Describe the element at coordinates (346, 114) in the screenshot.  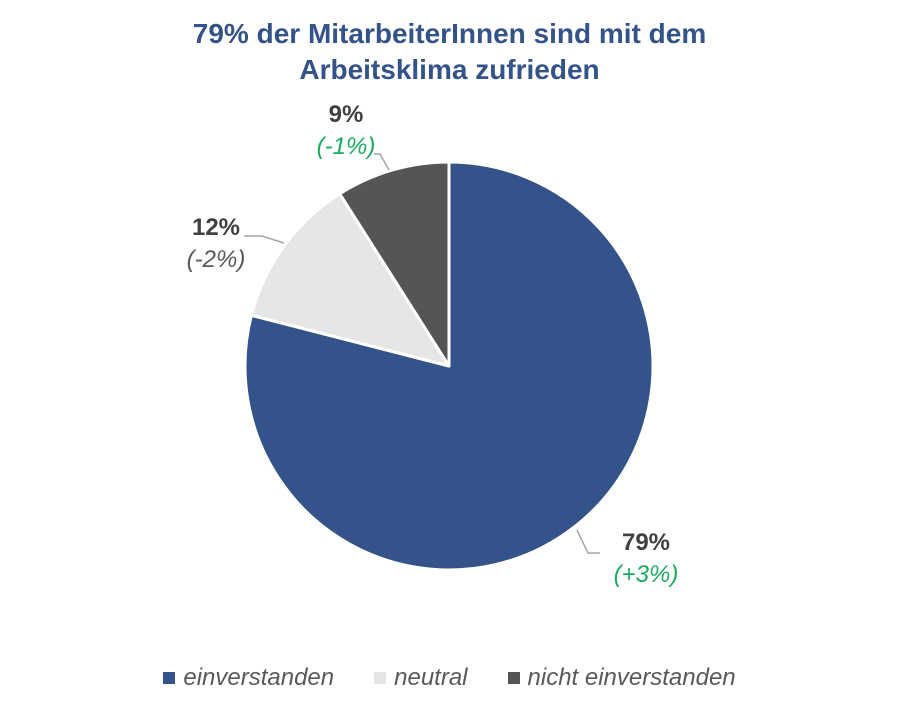
I see `data-label-nicht-einverstanden: 9%` at that location.